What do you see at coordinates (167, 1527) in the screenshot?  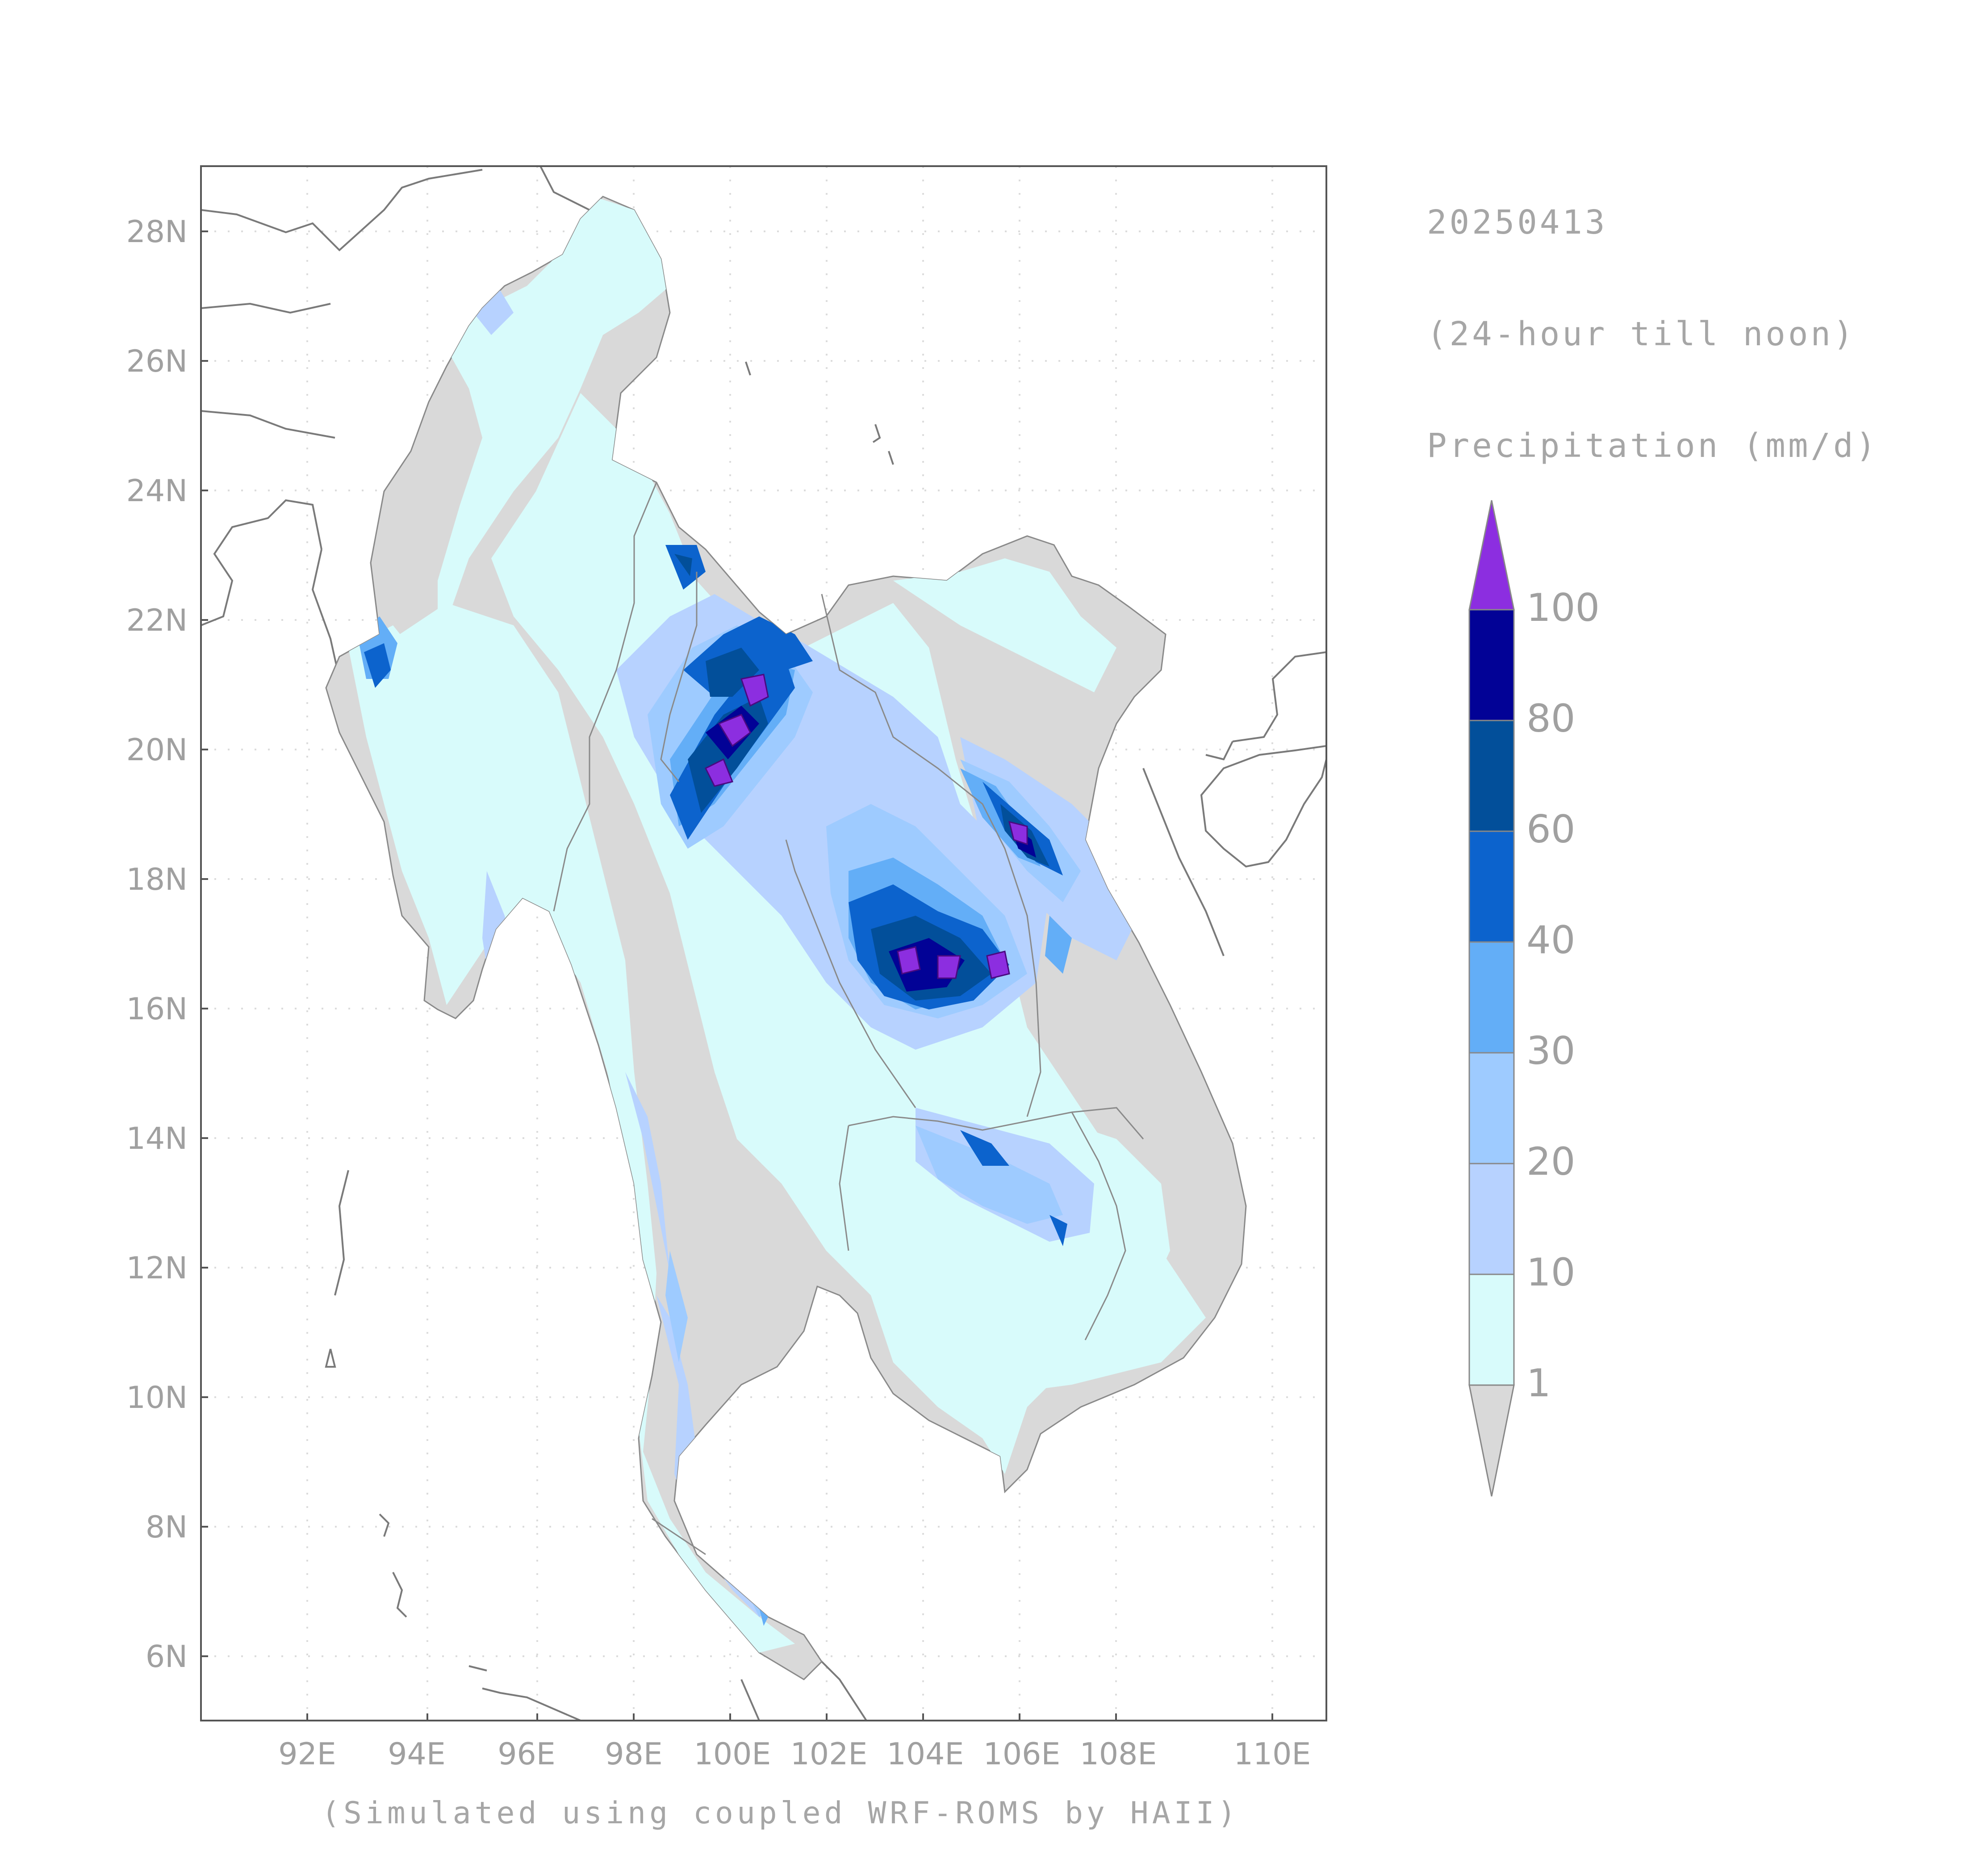 I see `lat-label: 8N` at bounding box center [167, 1527].